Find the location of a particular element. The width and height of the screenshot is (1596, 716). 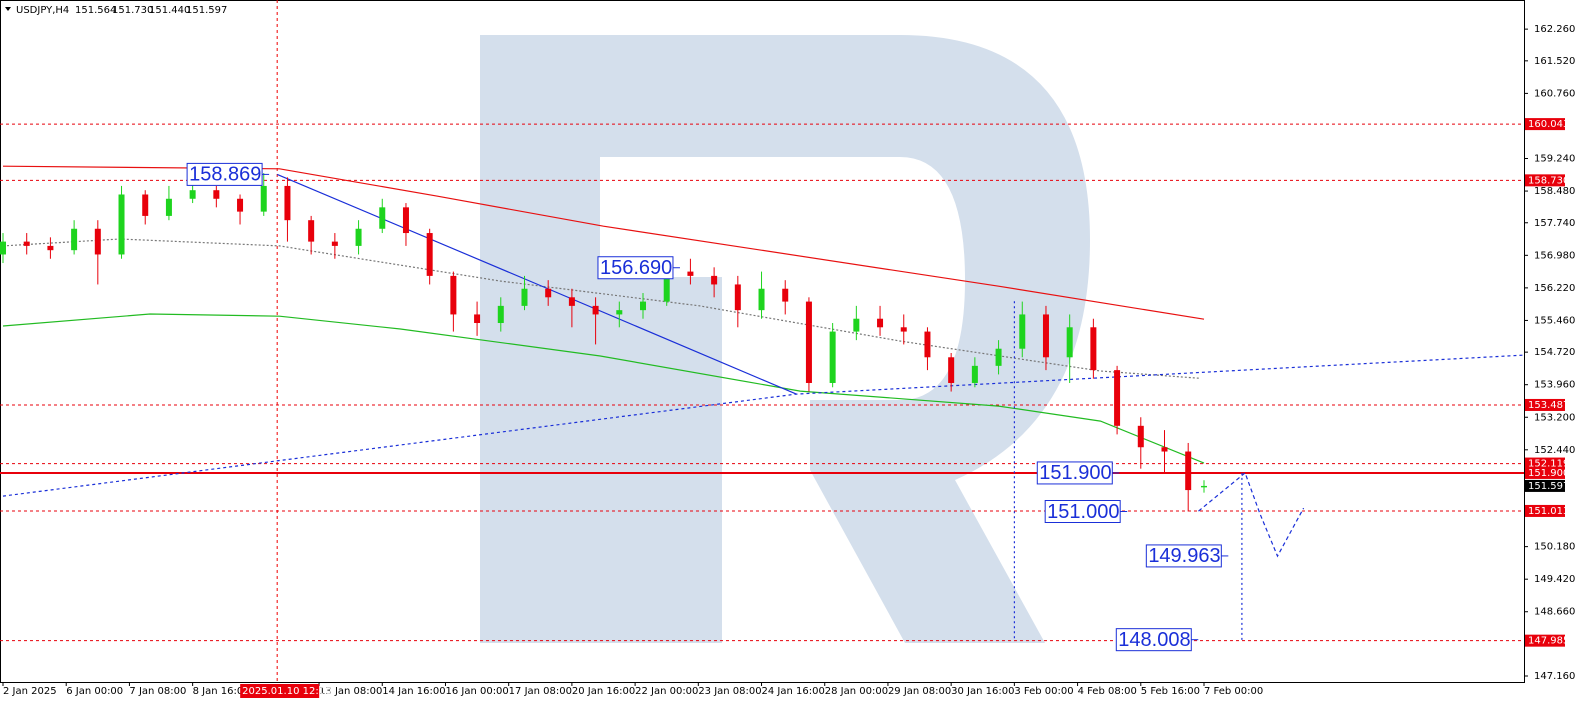

level-label: 152.119 is located at coordinates (1548, 464).